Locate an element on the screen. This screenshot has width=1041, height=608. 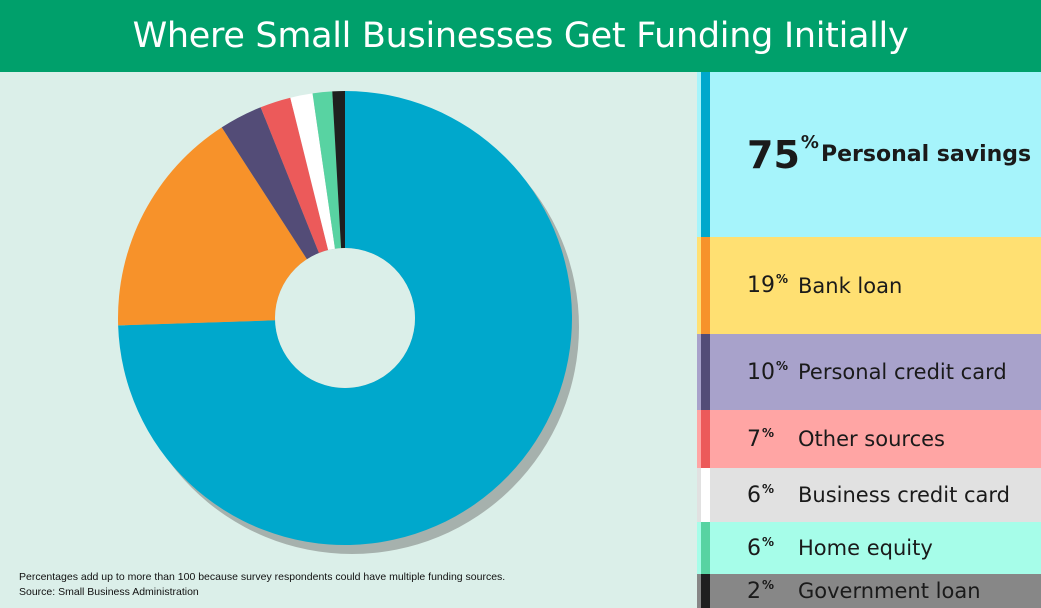
donut-hole is located at coordinates (345, 318).